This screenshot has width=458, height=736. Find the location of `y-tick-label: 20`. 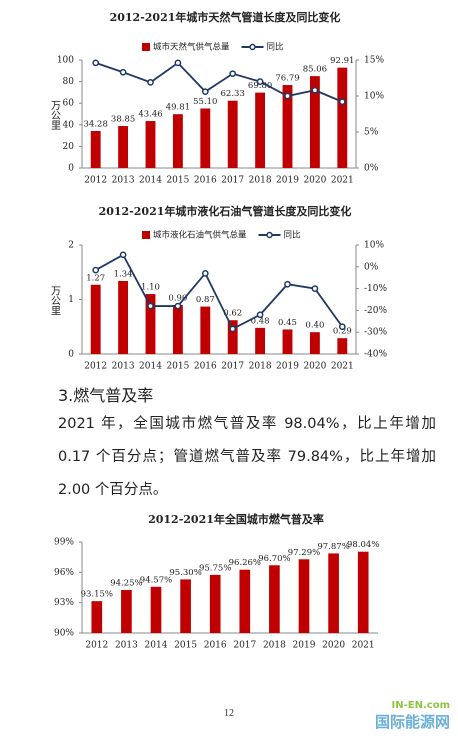

y-tick-label: 20 is located at coordinates (69, 147).